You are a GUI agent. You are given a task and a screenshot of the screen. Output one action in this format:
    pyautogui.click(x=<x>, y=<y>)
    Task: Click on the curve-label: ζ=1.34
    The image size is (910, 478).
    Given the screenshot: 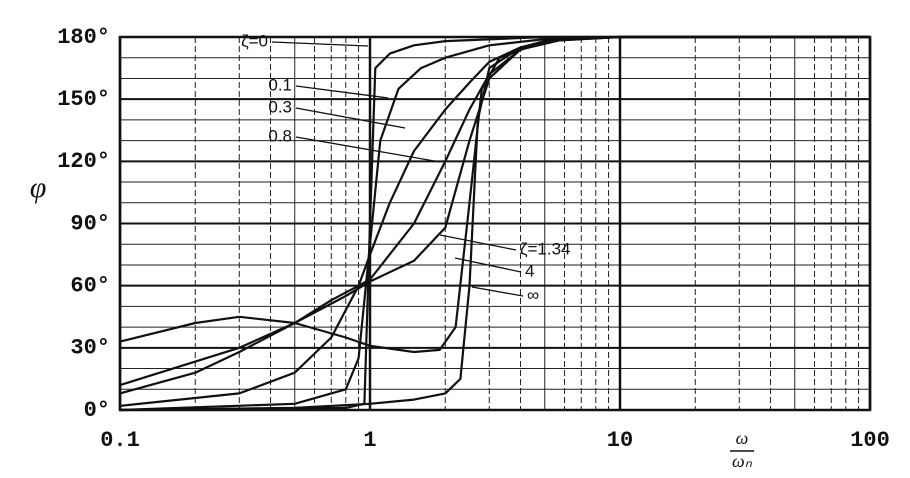 What is the action you would take?
    pyautogui.click(x=545, y=248)
    